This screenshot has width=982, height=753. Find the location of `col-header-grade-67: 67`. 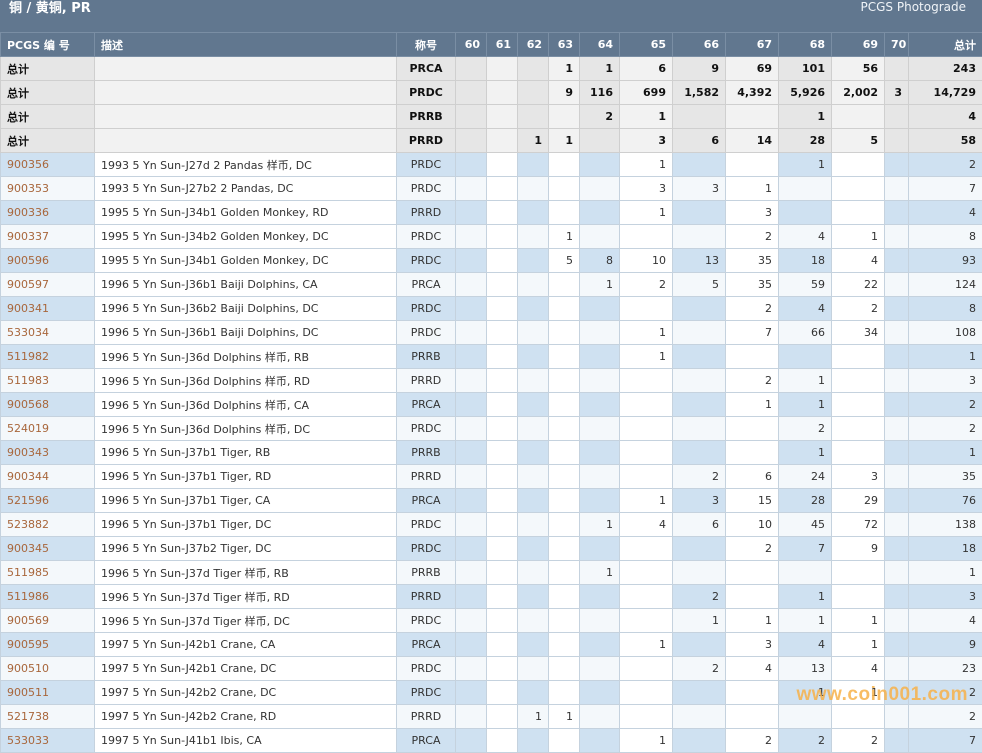

col-header-grade-67: 67 is located at coordinates (752, 45).